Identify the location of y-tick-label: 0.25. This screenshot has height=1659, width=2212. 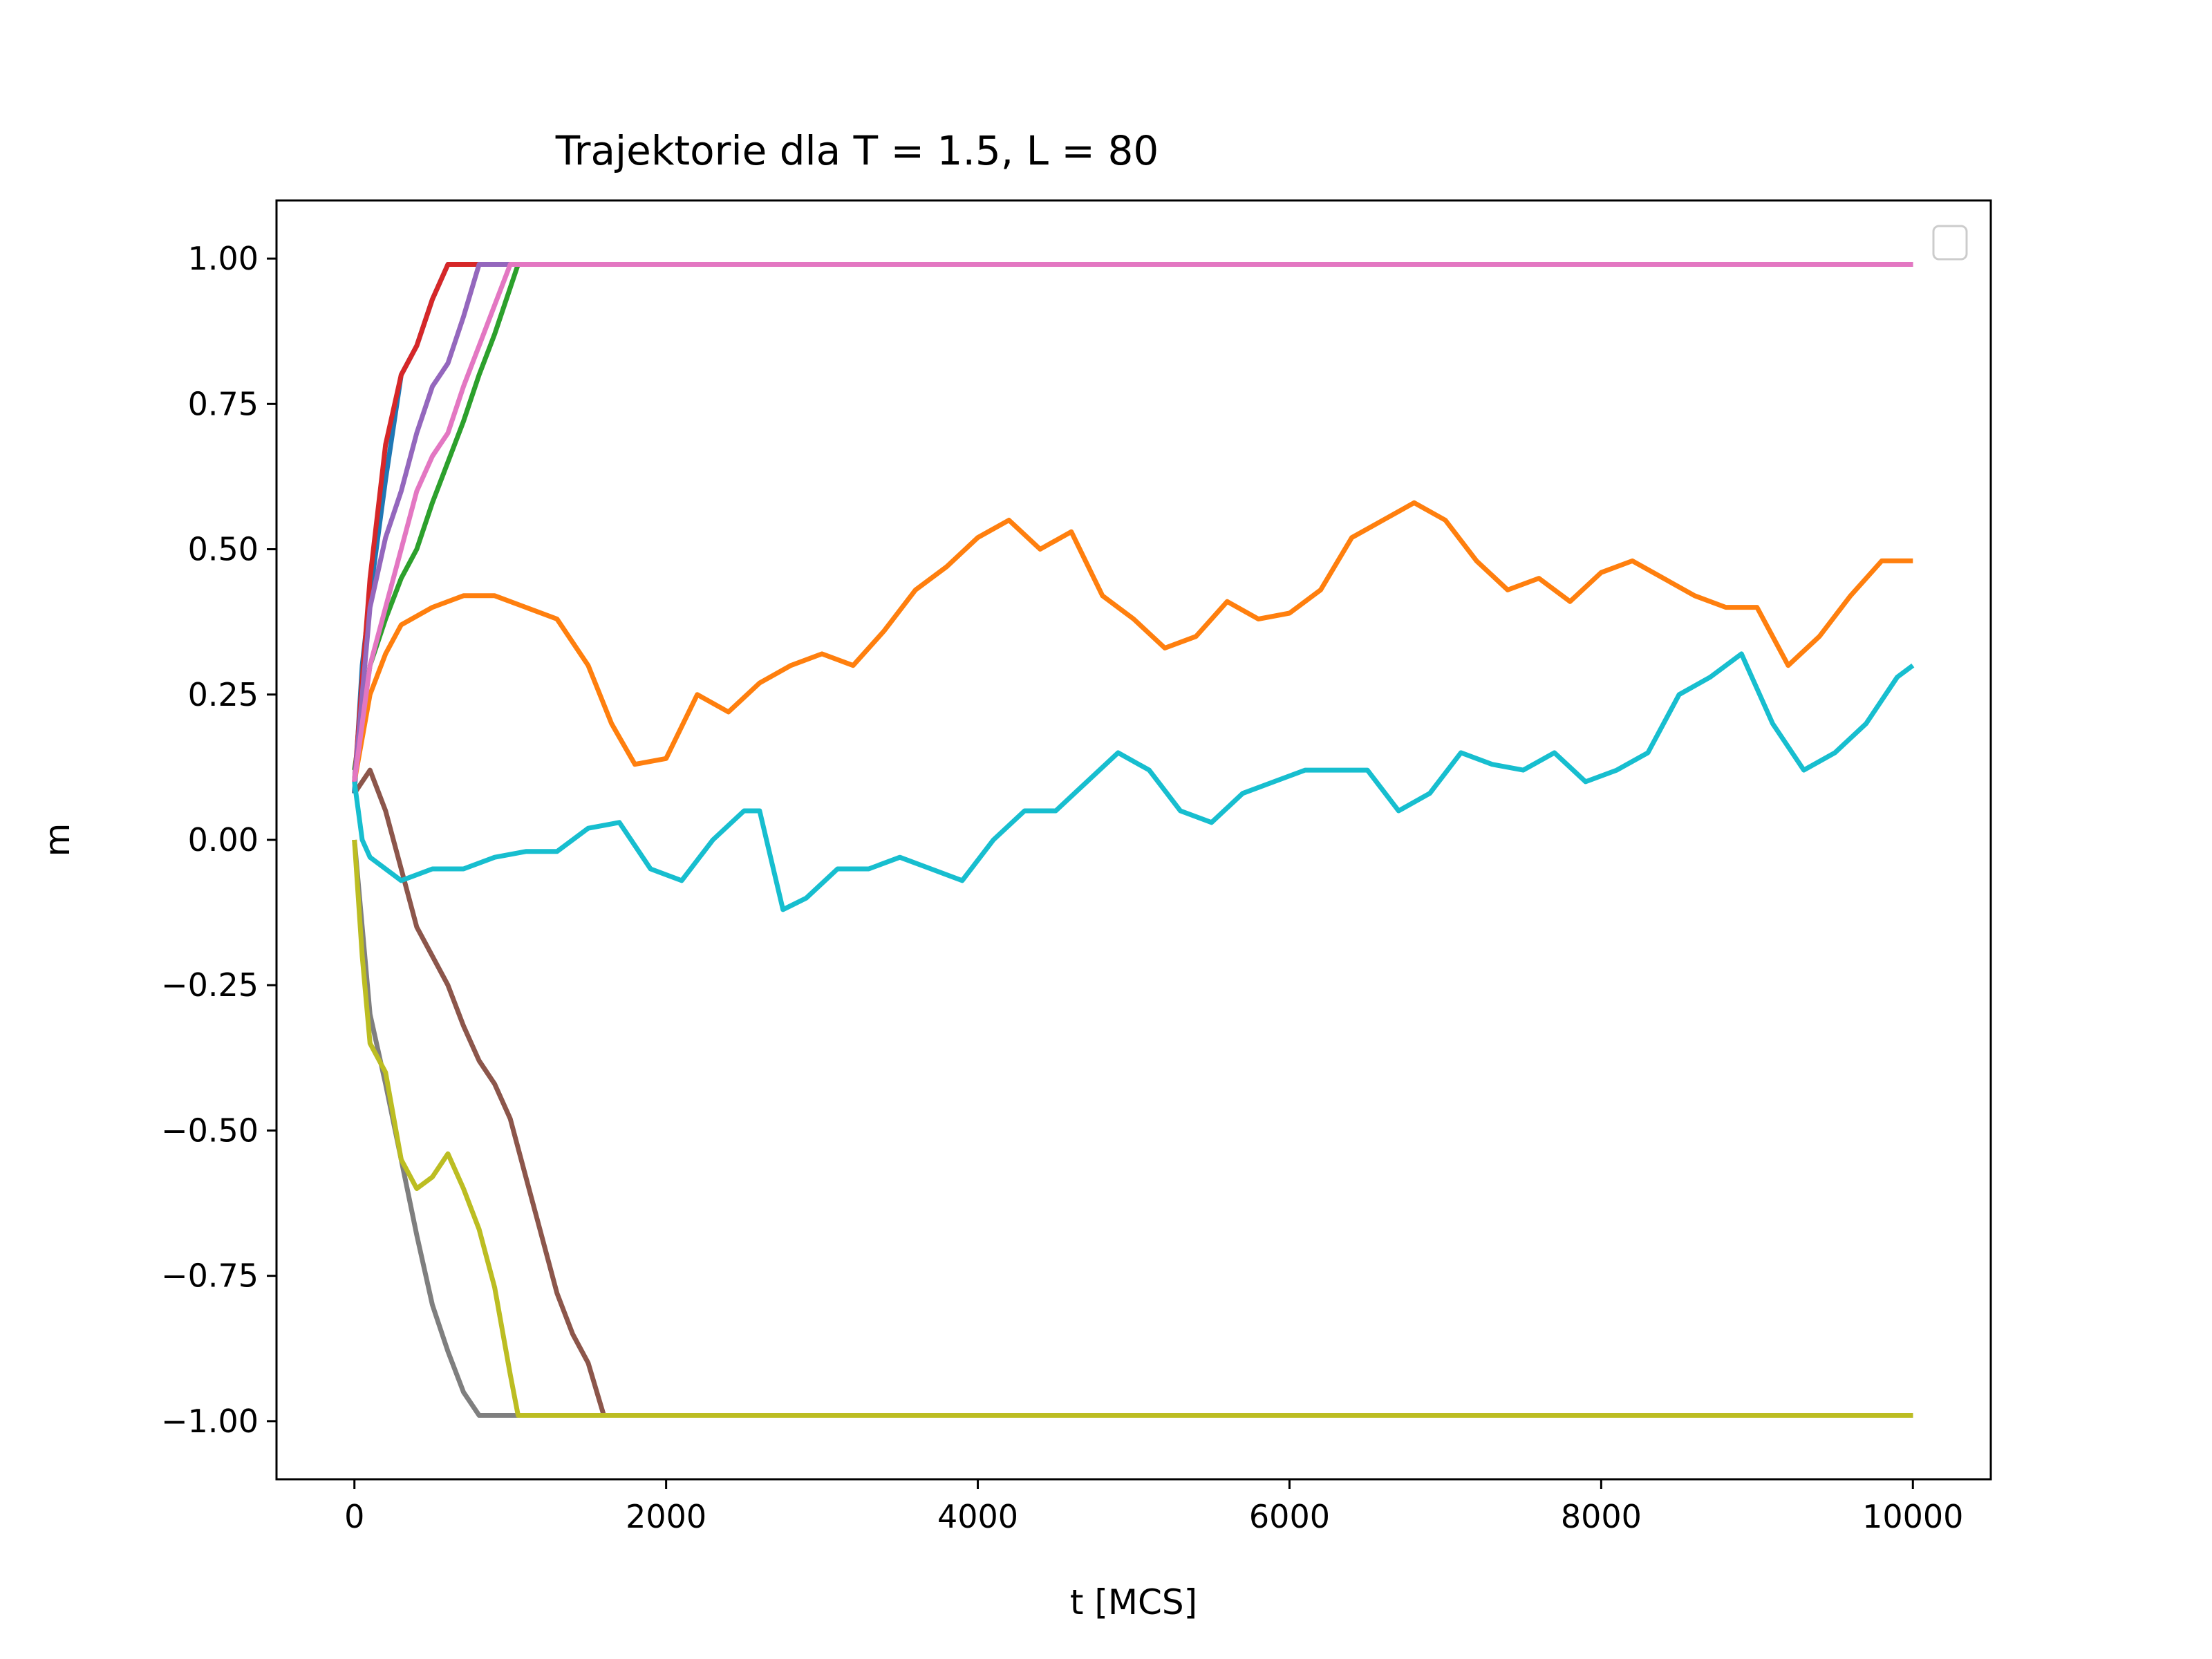
(223, 694).